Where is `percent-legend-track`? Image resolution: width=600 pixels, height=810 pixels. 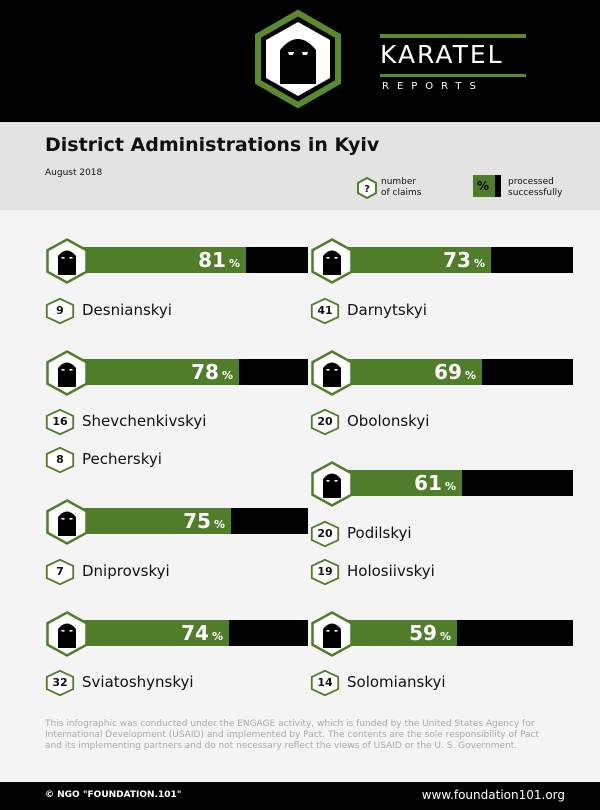 percent-legend-track is located at coordinates (498, 186).